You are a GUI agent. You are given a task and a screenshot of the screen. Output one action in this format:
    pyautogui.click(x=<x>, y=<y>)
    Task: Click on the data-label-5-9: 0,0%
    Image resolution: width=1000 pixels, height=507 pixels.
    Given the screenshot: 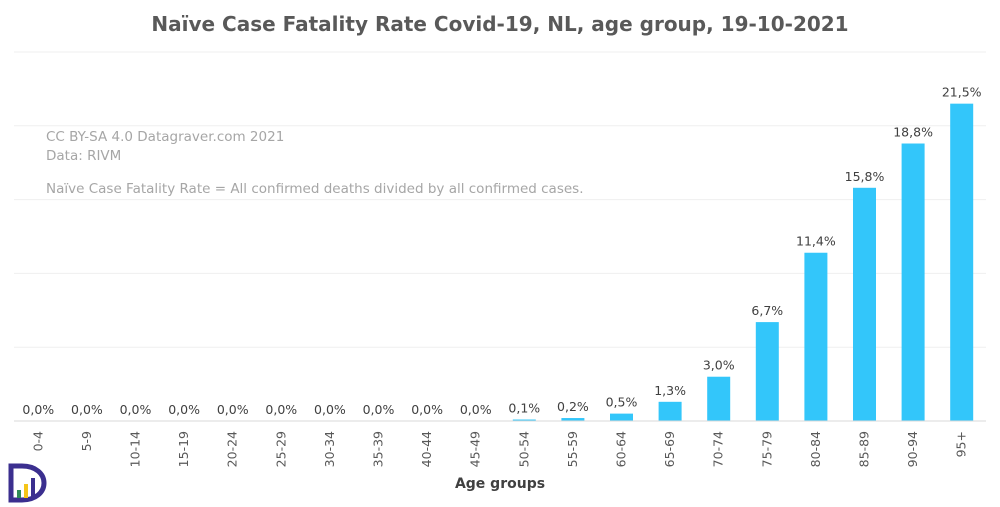 What is the action you would take?
    pyautogui.click(x=87, y=409)
    